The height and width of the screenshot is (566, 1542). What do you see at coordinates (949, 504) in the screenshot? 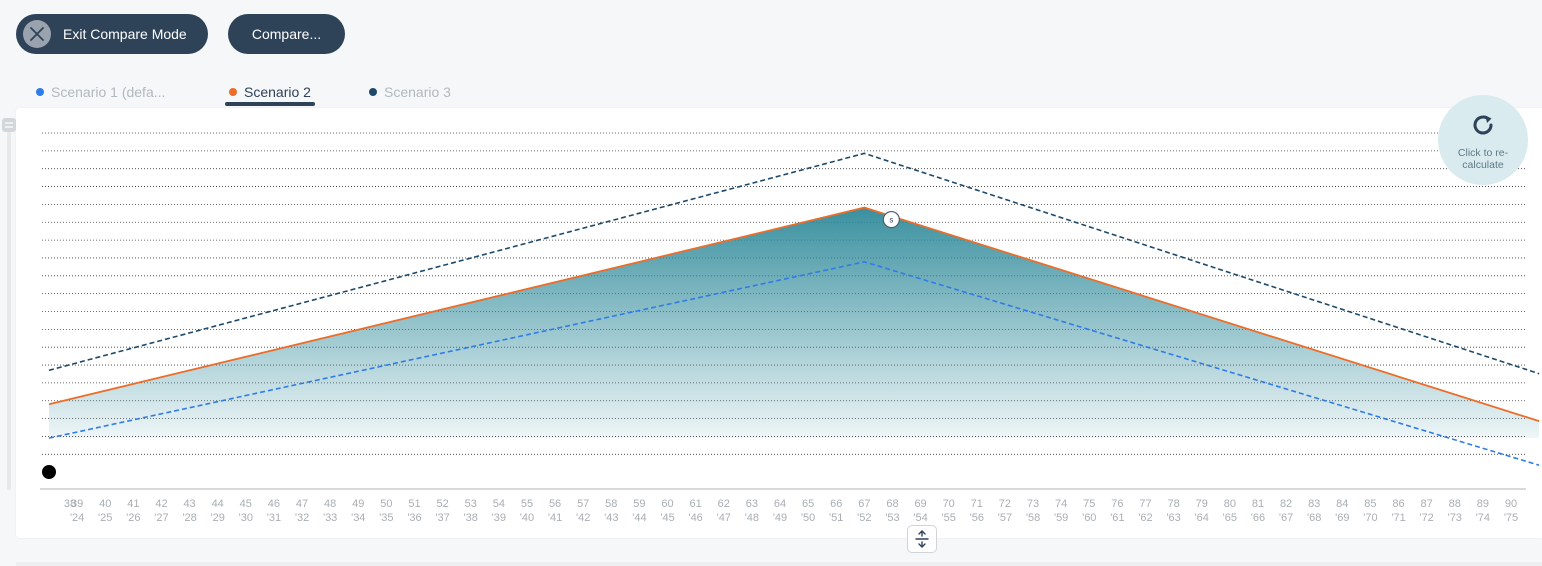
I see `x-tick-age: 70` at bounding box center [949, 504].